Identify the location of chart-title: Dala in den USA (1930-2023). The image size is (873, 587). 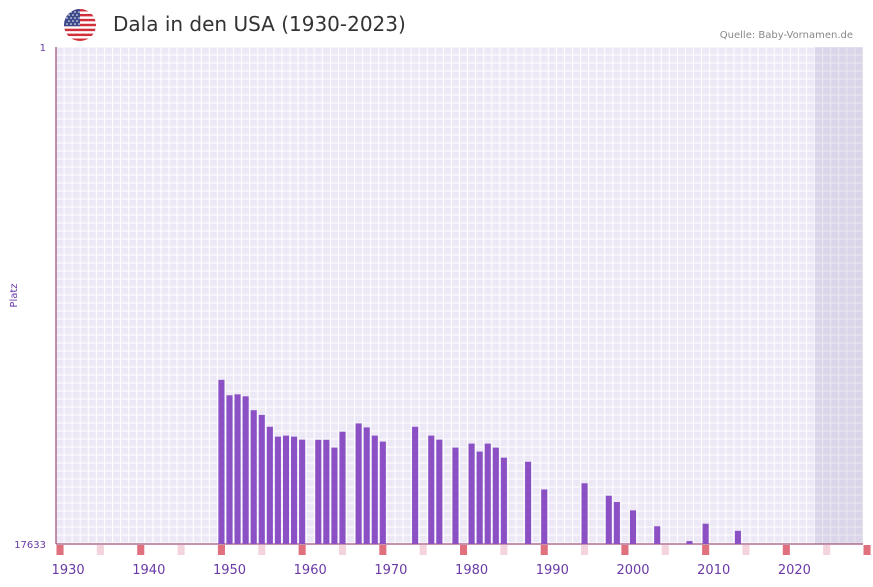
(259, 24).